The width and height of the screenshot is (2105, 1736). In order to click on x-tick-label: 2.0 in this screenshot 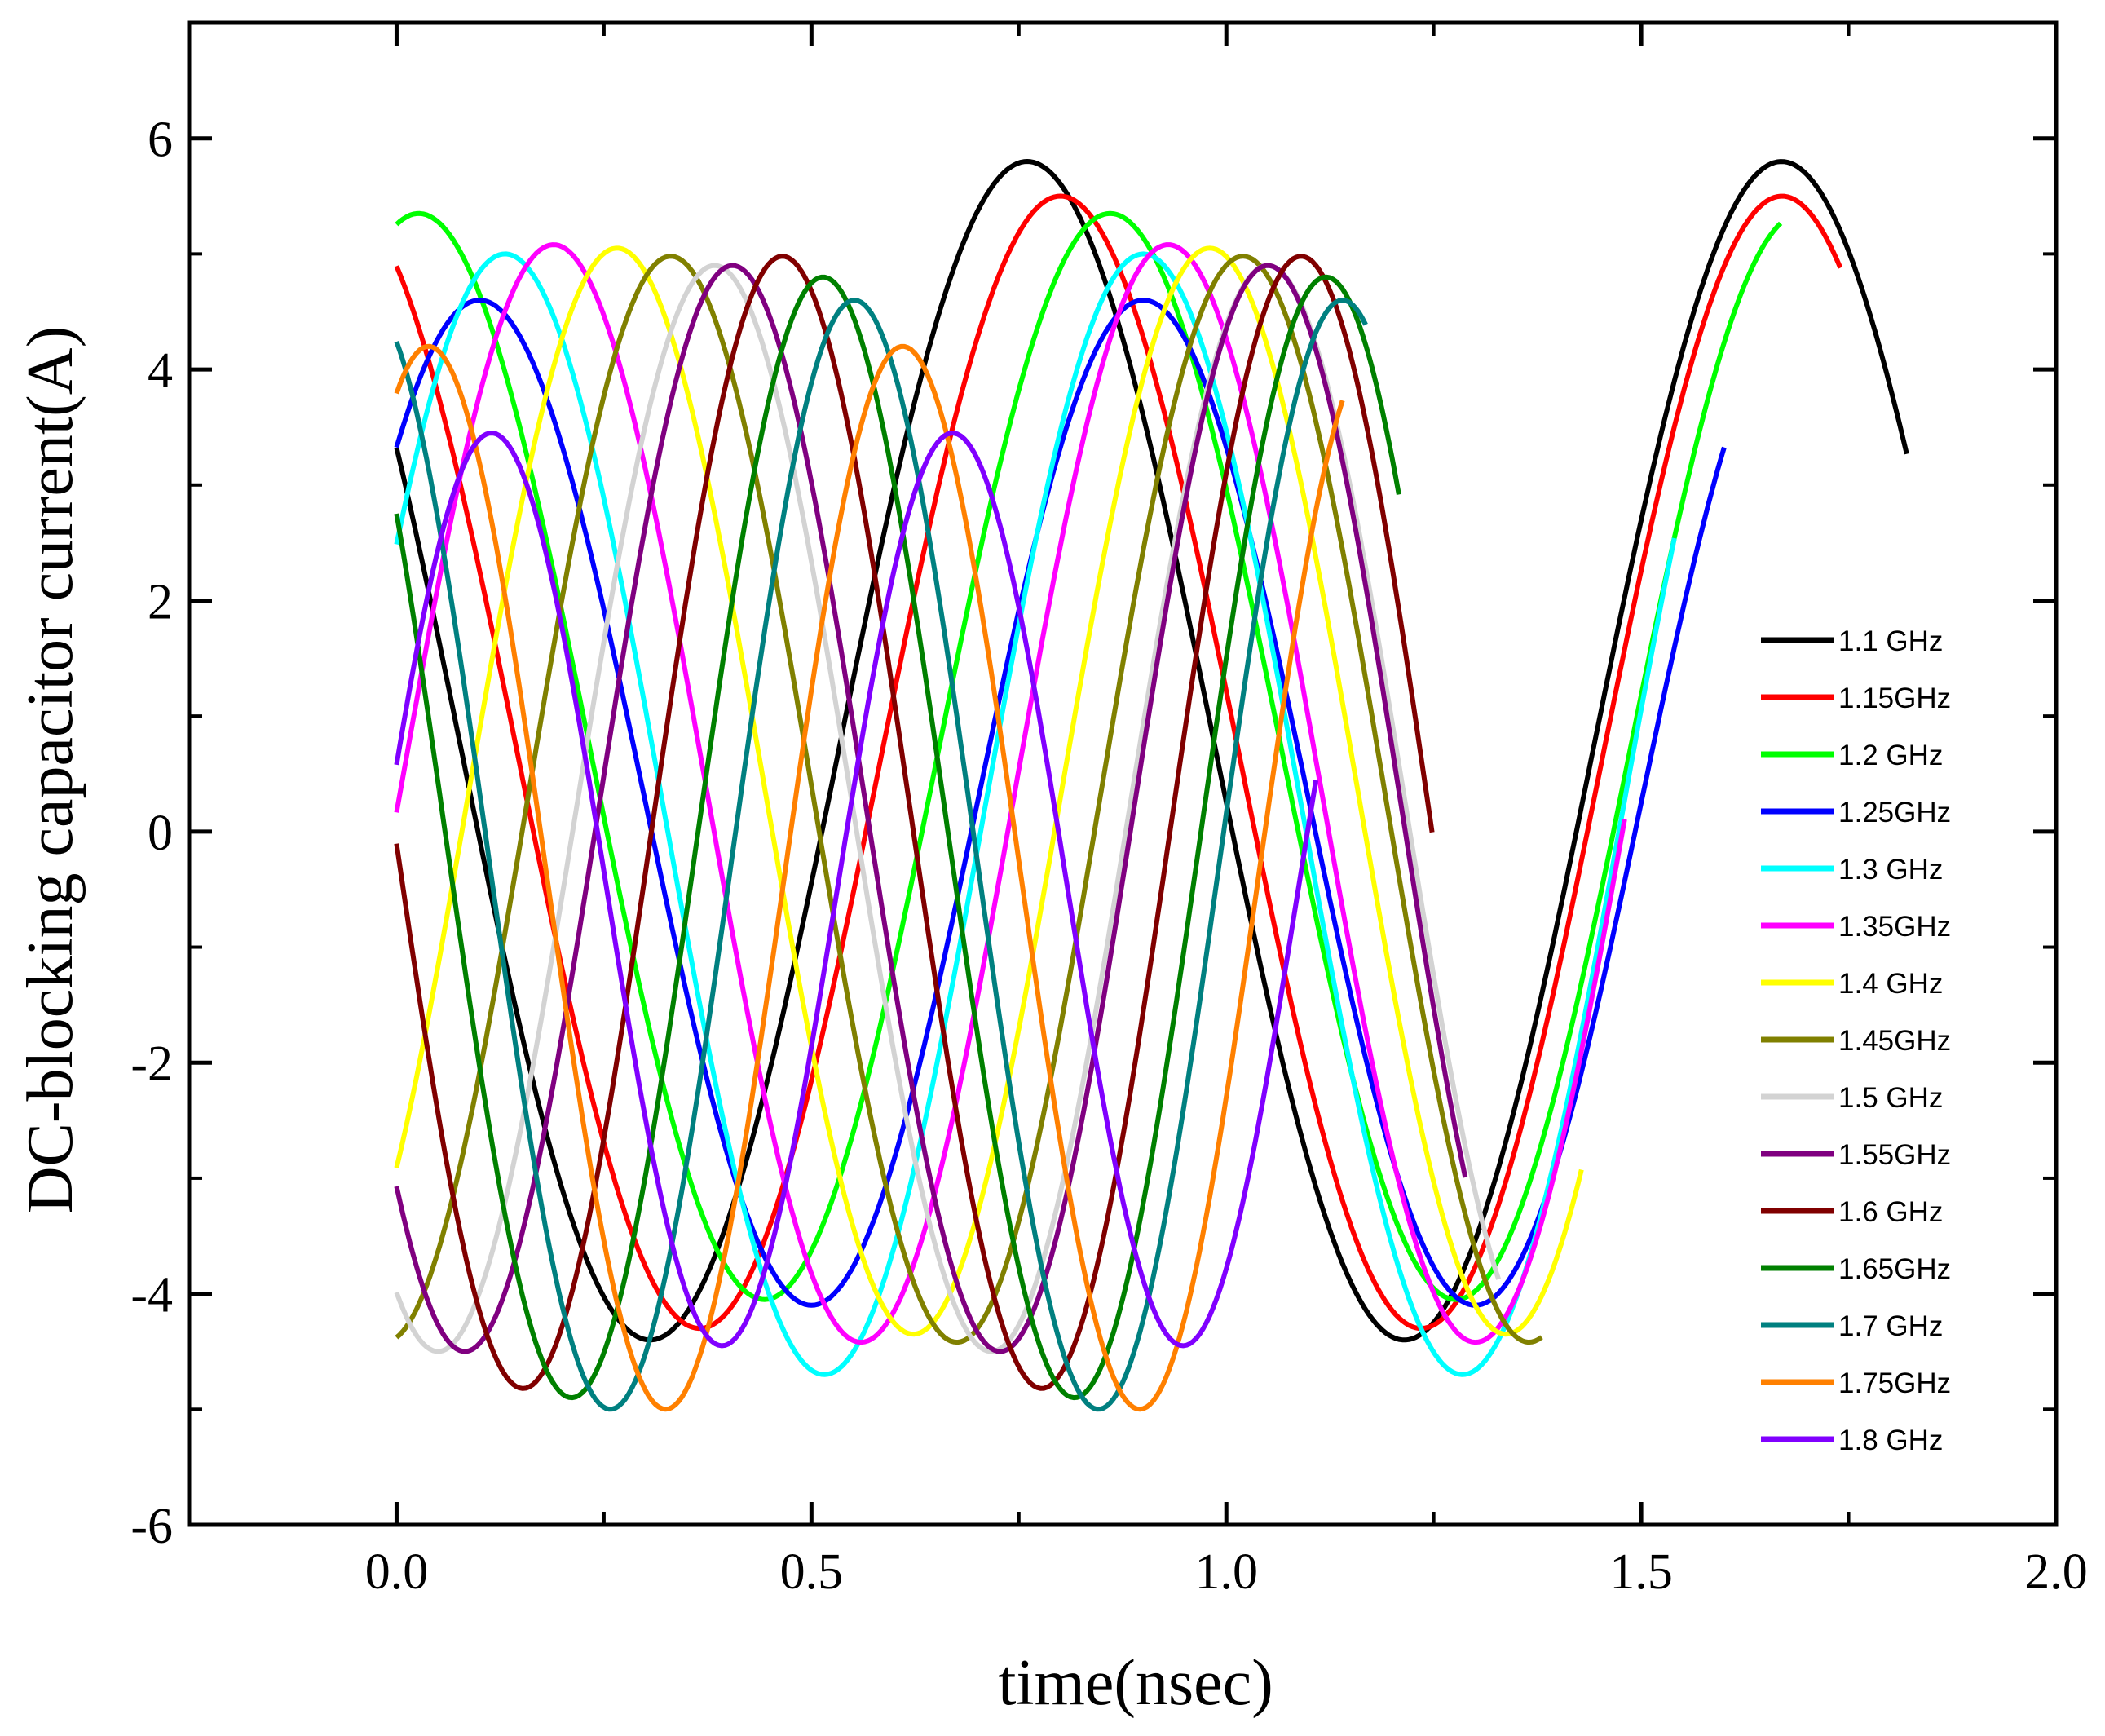, I will do `click(2056, 1572)`.